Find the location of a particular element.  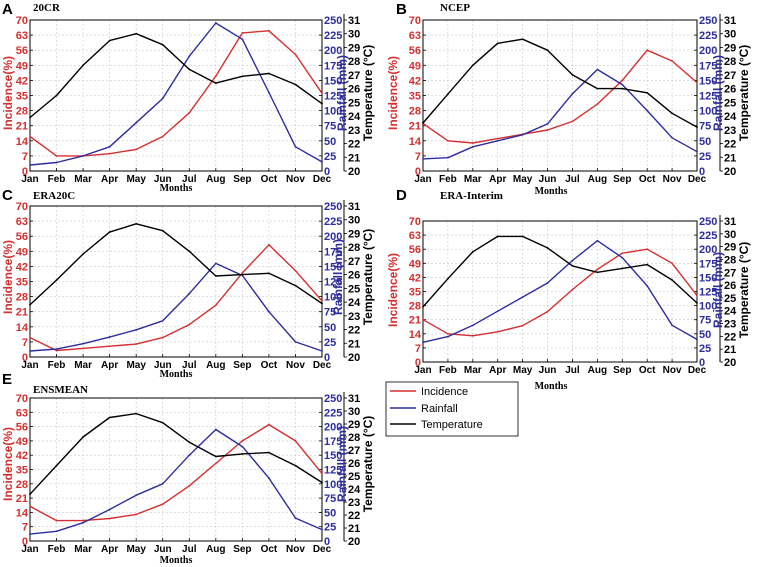

series-line-incidence-e is located at coordinates (176, 472).